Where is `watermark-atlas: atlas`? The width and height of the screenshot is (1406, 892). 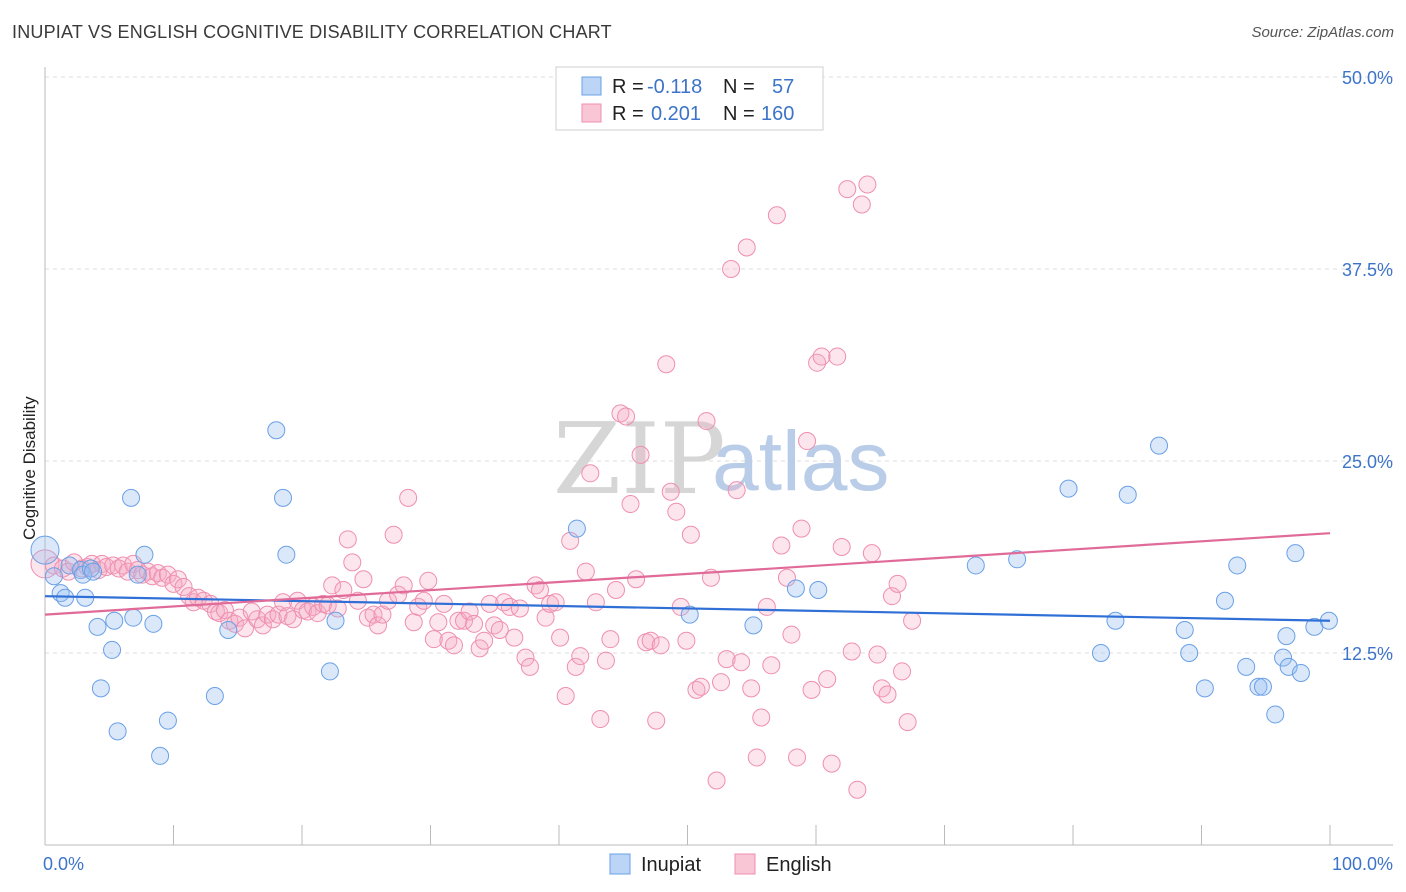 watermark-atlas: atlas is located at coordinates (800, 461).